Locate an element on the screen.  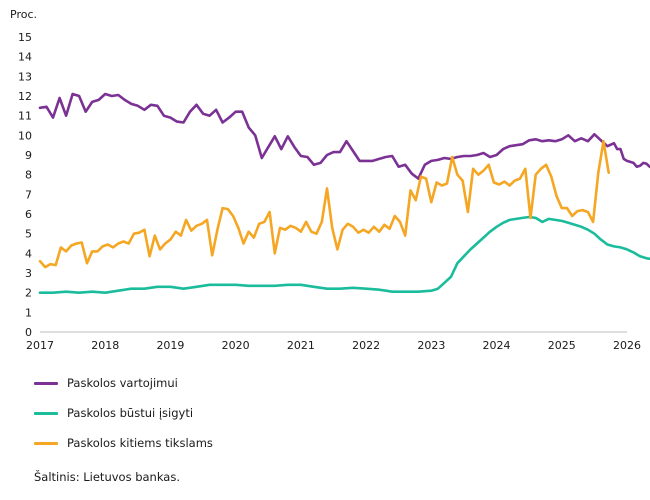
x-tick-labels: 2017 2018 2019 2020 2021 2022 2023 2024 2025 2026 is located at coordinates (333, 345).